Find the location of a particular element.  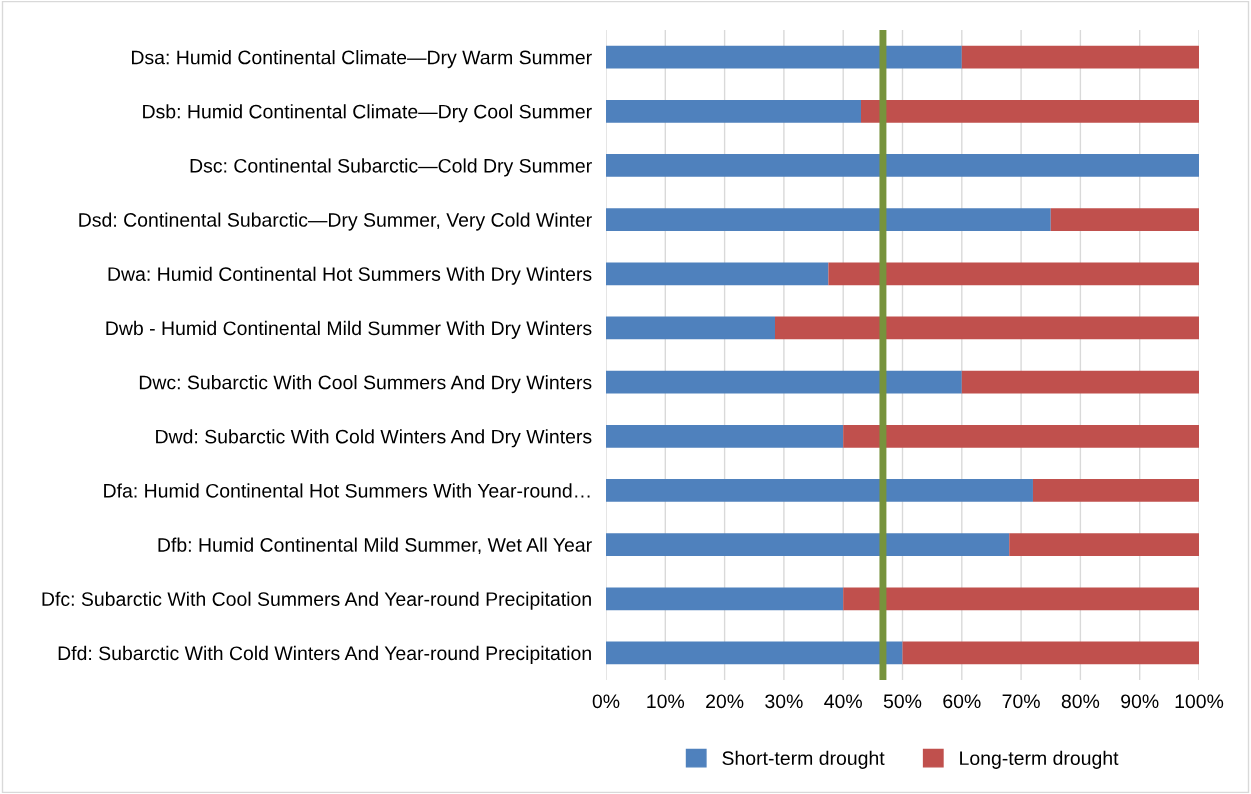

x-tick-label: 10% is located at coordinates (666, 701).